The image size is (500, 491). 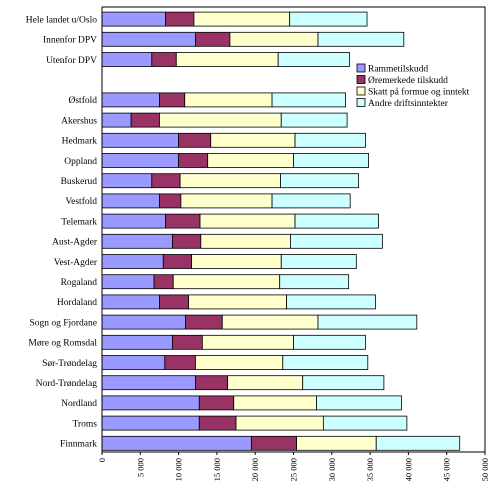 I want to click on category-label: Hedmark, so click(x=80, y=142).